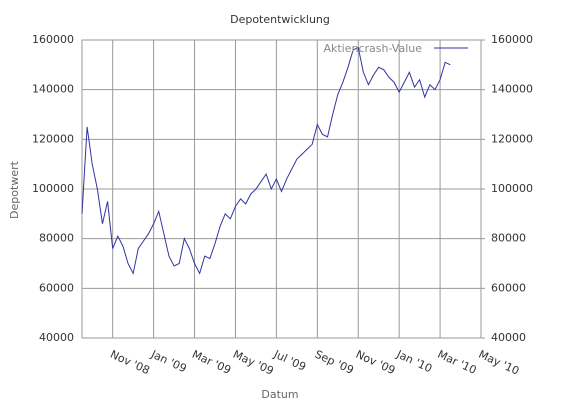  What do you see at coordinates (508, 287) in the screenshot?
I see `y2-tick-label: 60000` at bounding box center [508, 287].